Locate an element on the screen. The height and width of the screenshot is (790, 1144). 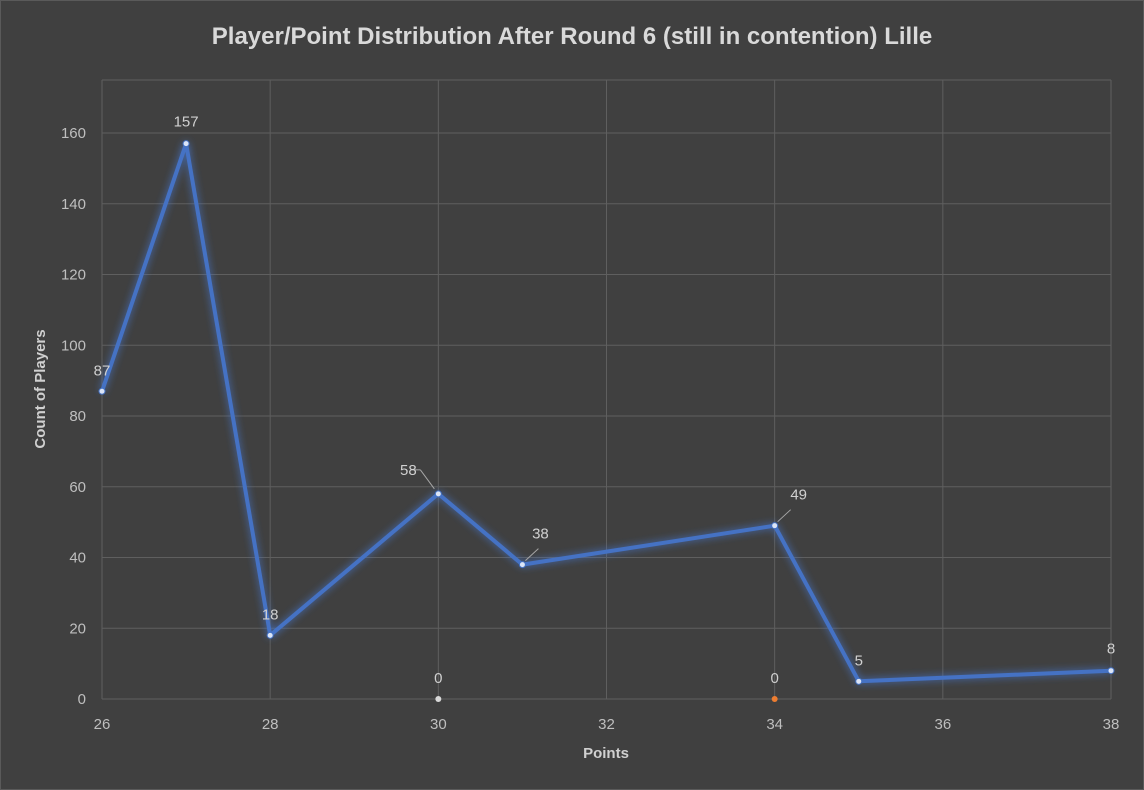
data-label: 8 is located at coordinates (1111, 649).